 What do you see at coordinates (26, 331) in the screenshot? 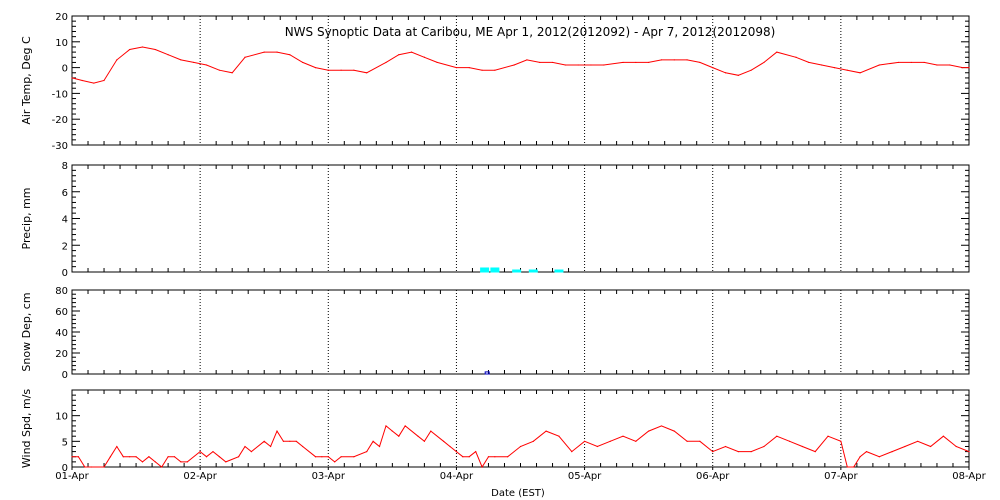
I see `y-axis-label: Snow Dep, cm` at bounding box center [26, 331].